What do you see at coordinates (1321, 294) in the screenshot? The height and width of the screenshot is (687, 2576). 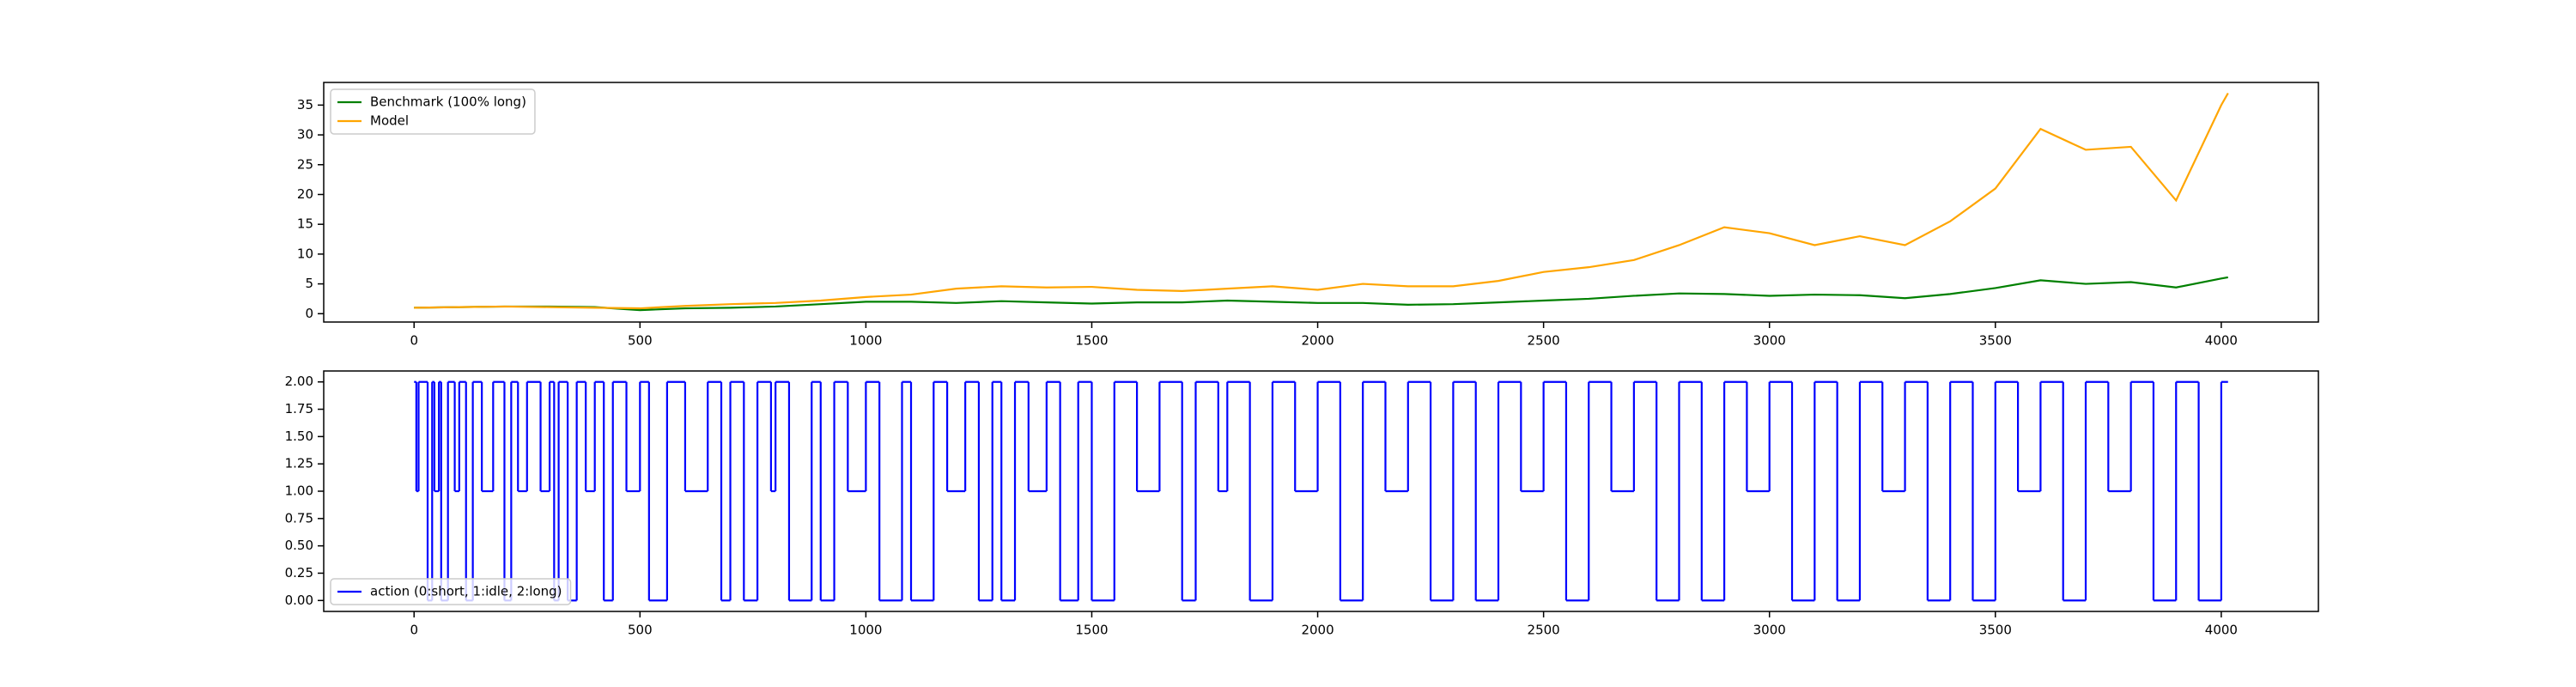 I see `line-series` at bounding box center [1321, 294].